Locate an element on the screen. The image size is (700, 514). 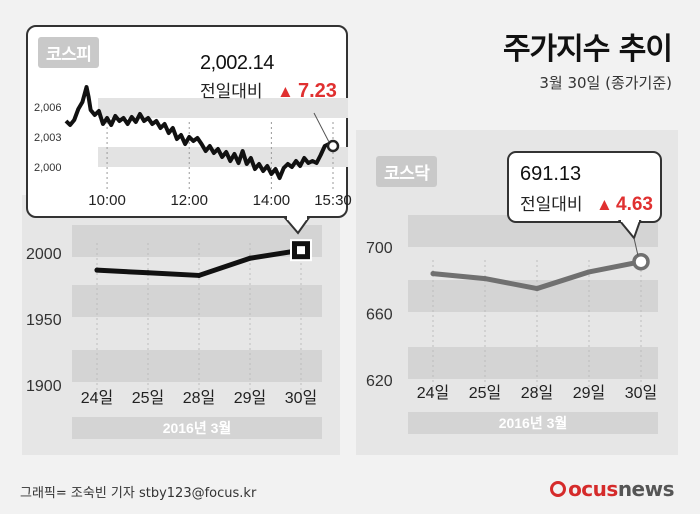
focus-logo-icon is located at coordinates (558, 489).